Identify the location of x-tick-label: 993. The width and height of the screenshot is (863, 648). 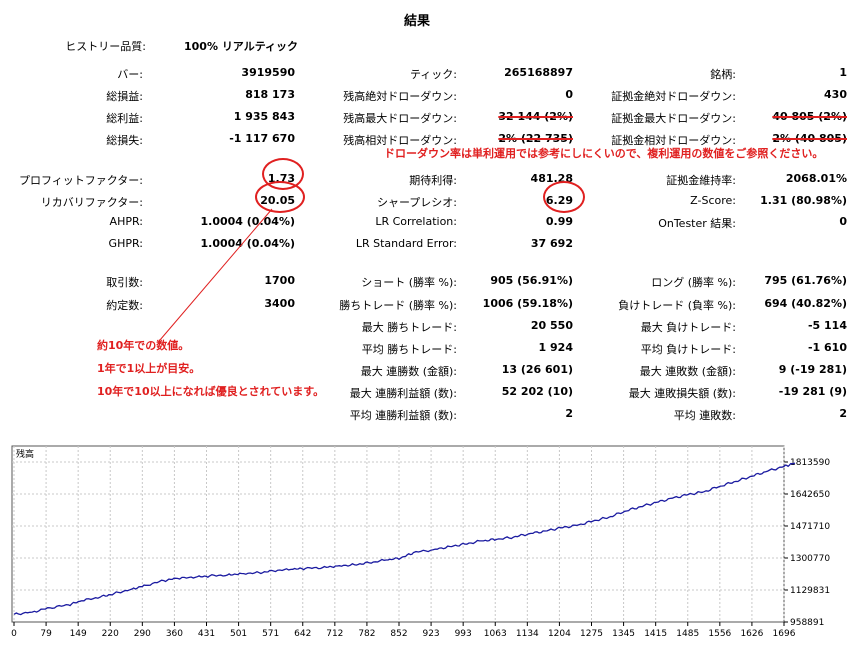
(463, 634).